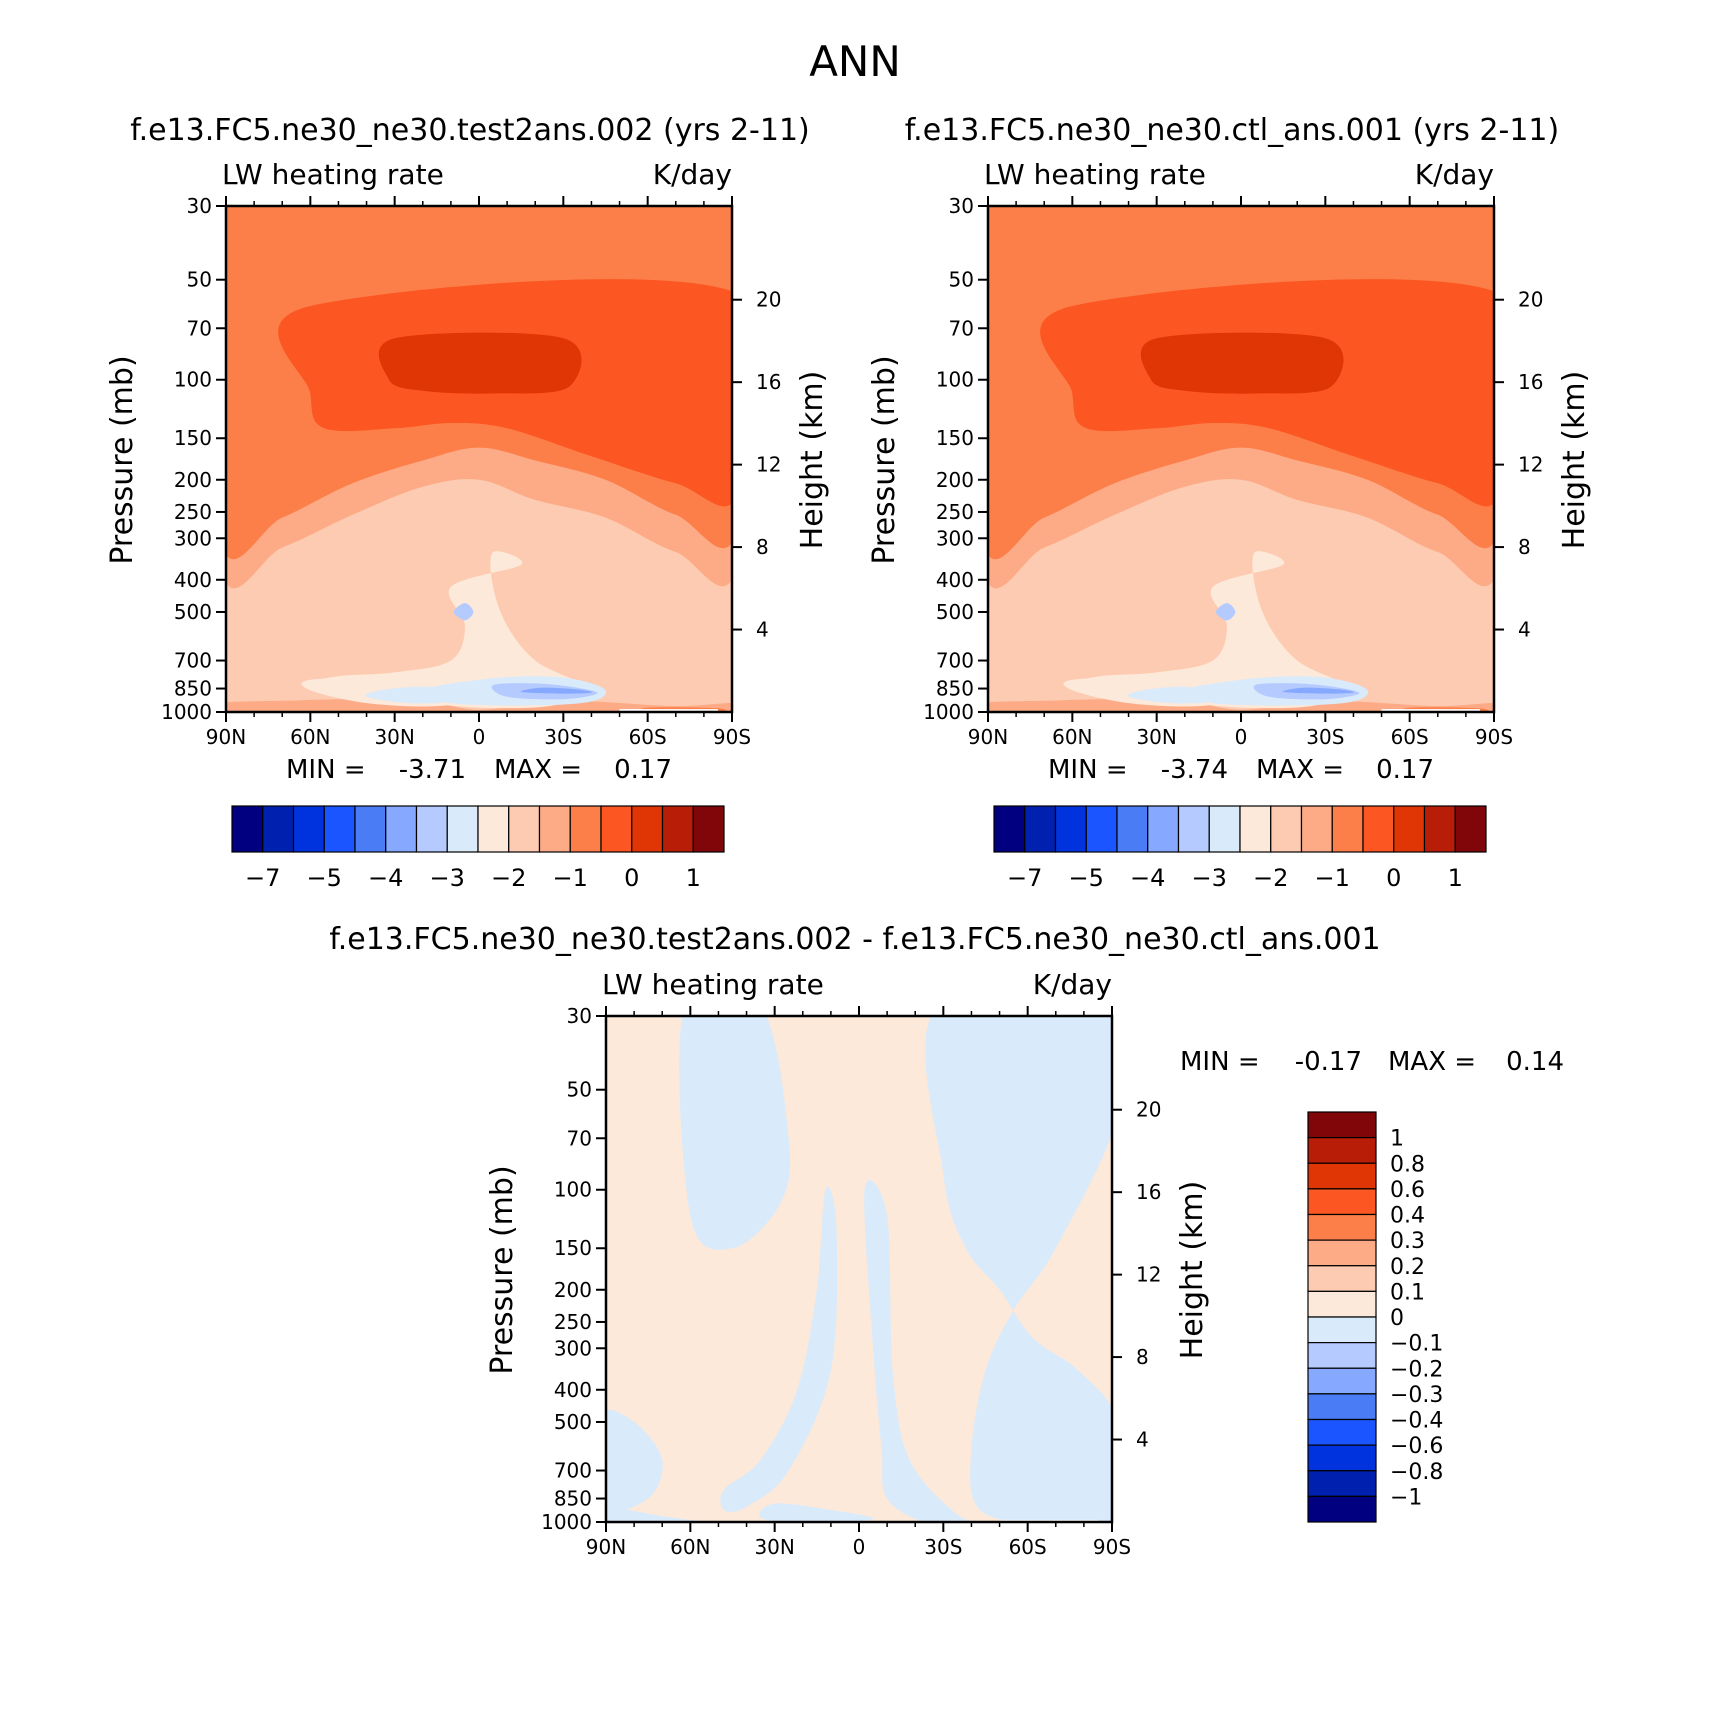 Image resolution: width=1710 pixels, height=1728 pixels. What do you see at coordinates (668, 710) in the screenshot?
I see `missing-data-patch` at bounding box center [668, 710].